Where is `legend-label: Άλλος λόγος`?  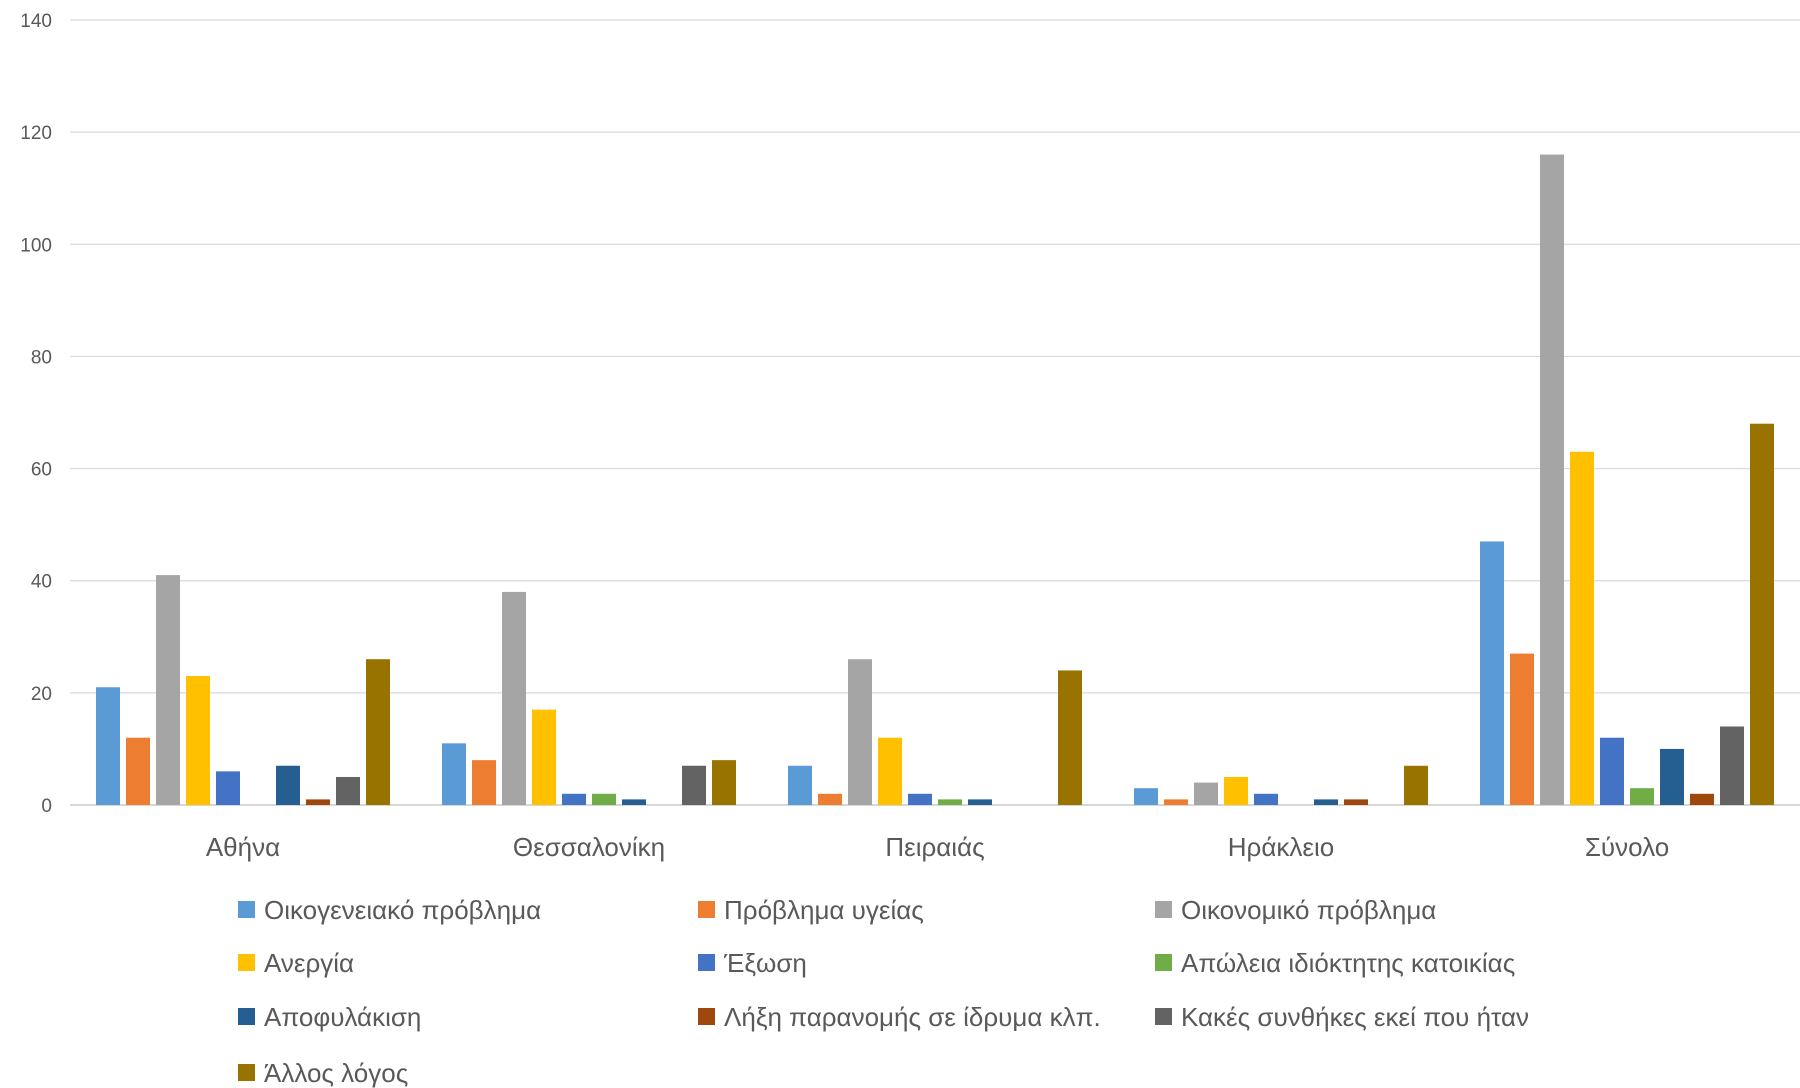
legend-label: Άλλος λόγος is located at coordinates (336, 1073).